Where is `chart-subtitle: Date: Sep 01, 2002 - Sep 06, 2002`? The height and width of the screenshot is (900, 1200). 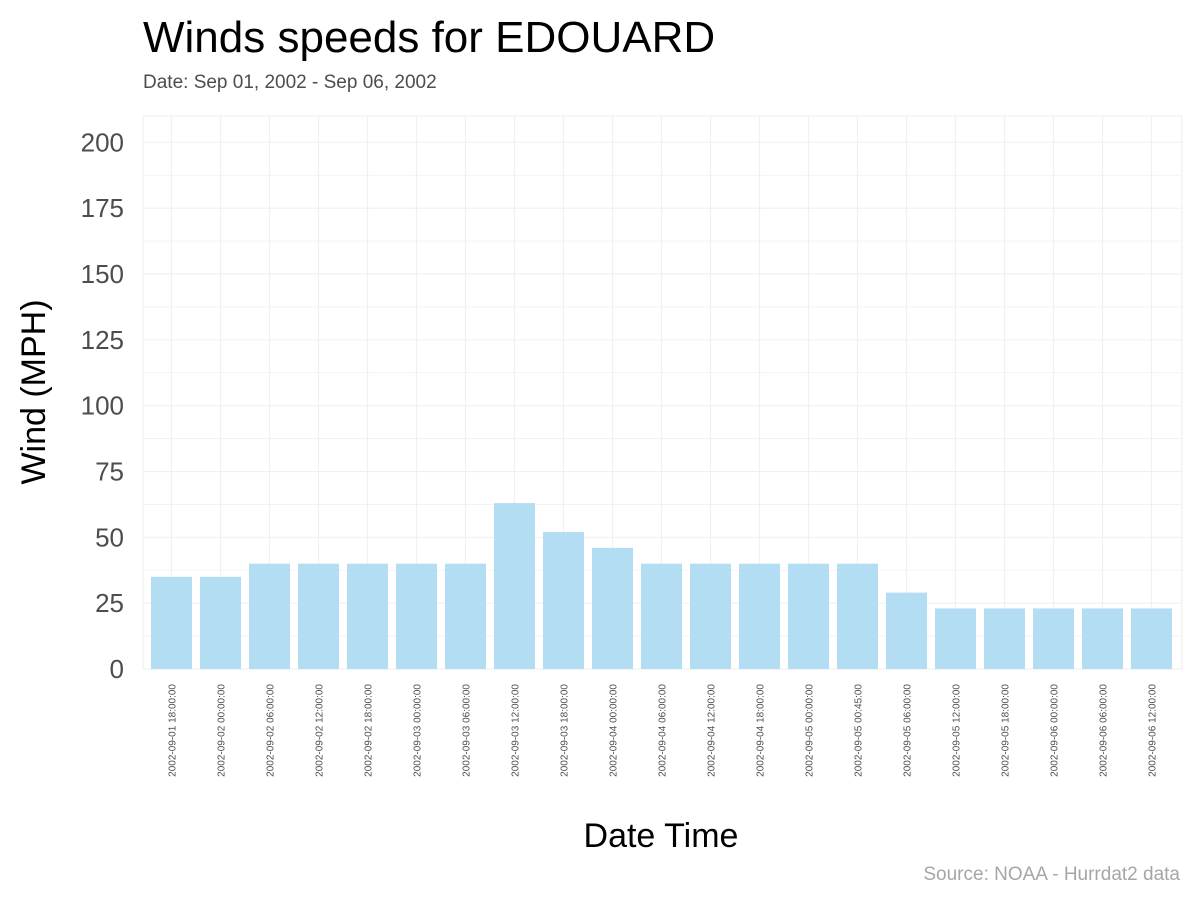
chart-subtitle: Date: Sep 01, 2002 - Sep 06, 2002 is located at coordinates (290, 82).